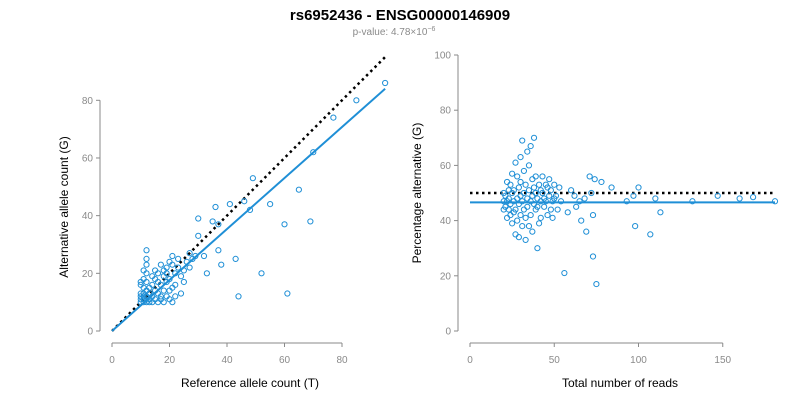  Describe the element at coordinates (400, 15) in the screenshot. I see `chart-title: rs6952436 - ENSG00000146909` at that location.